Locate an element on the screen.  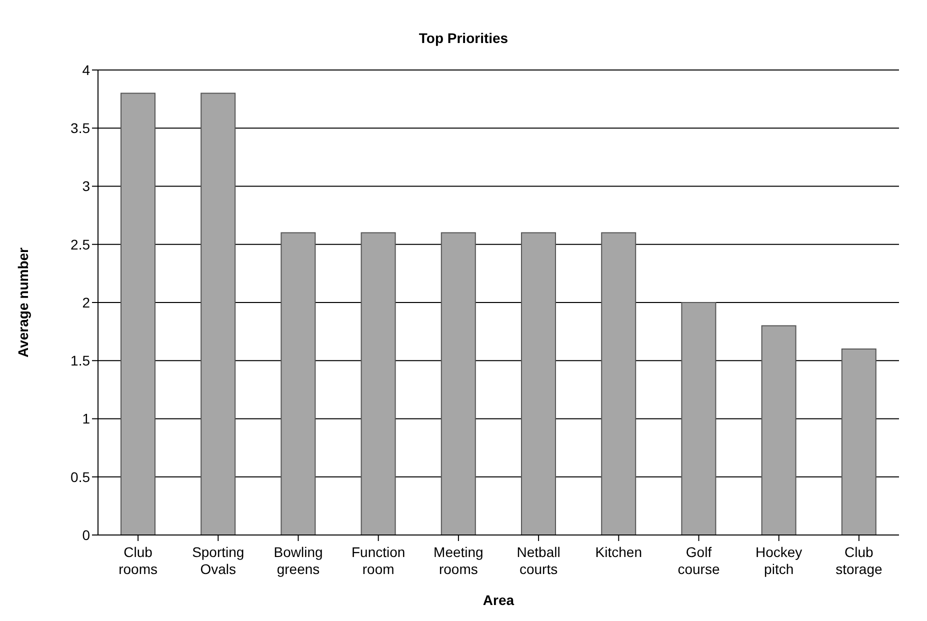
y-tick-label: 3 is located at coordinates (86, 186).